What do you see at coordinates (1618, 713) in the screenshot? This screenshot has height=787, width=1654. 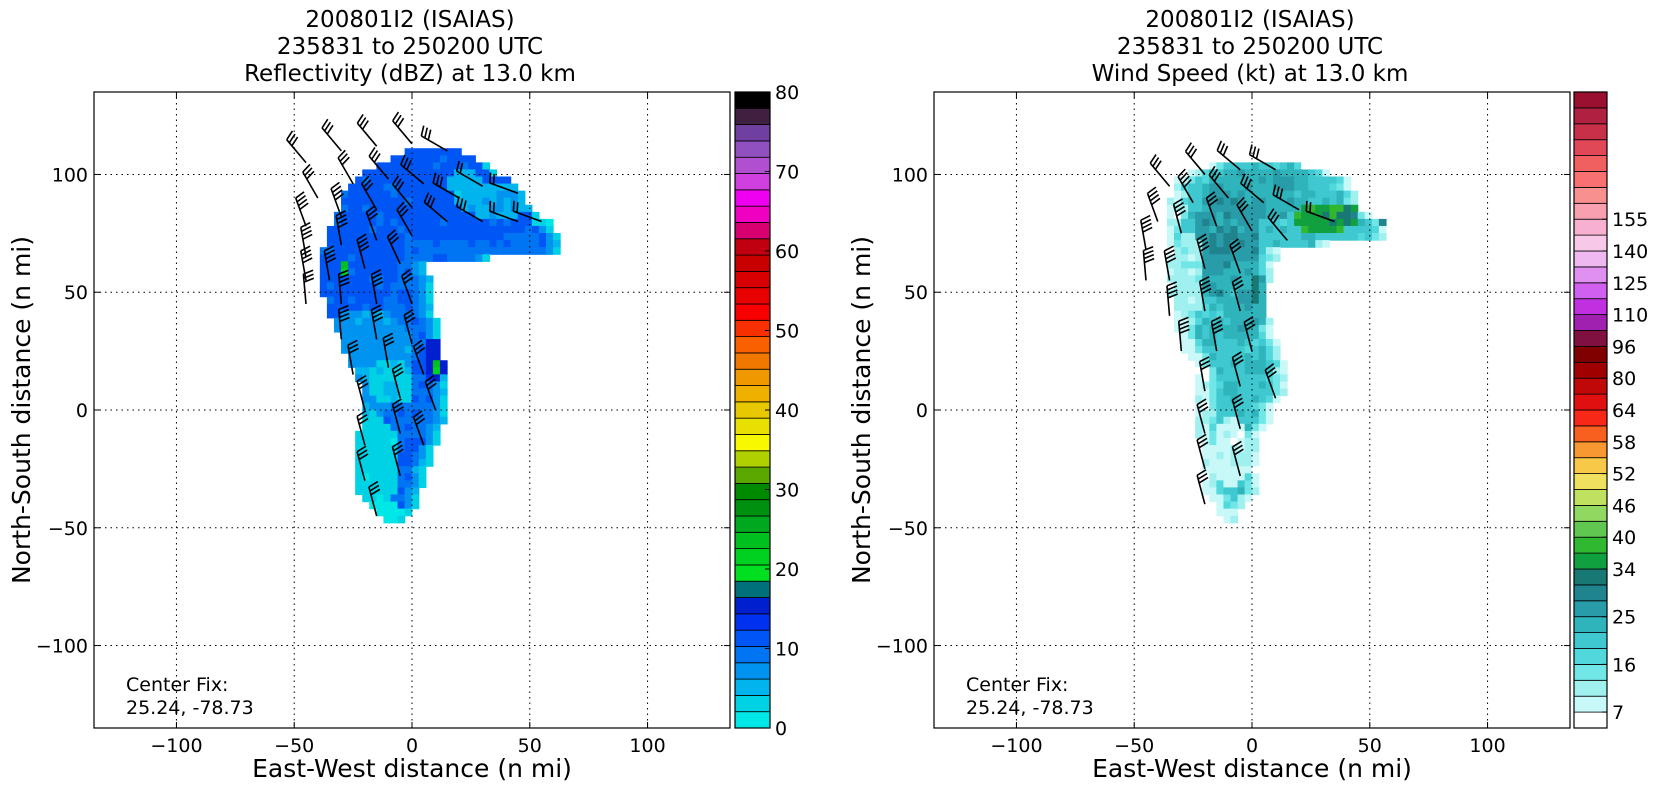 I see `colorbar-tick-label: 7` at bounding box center [1618, 713].